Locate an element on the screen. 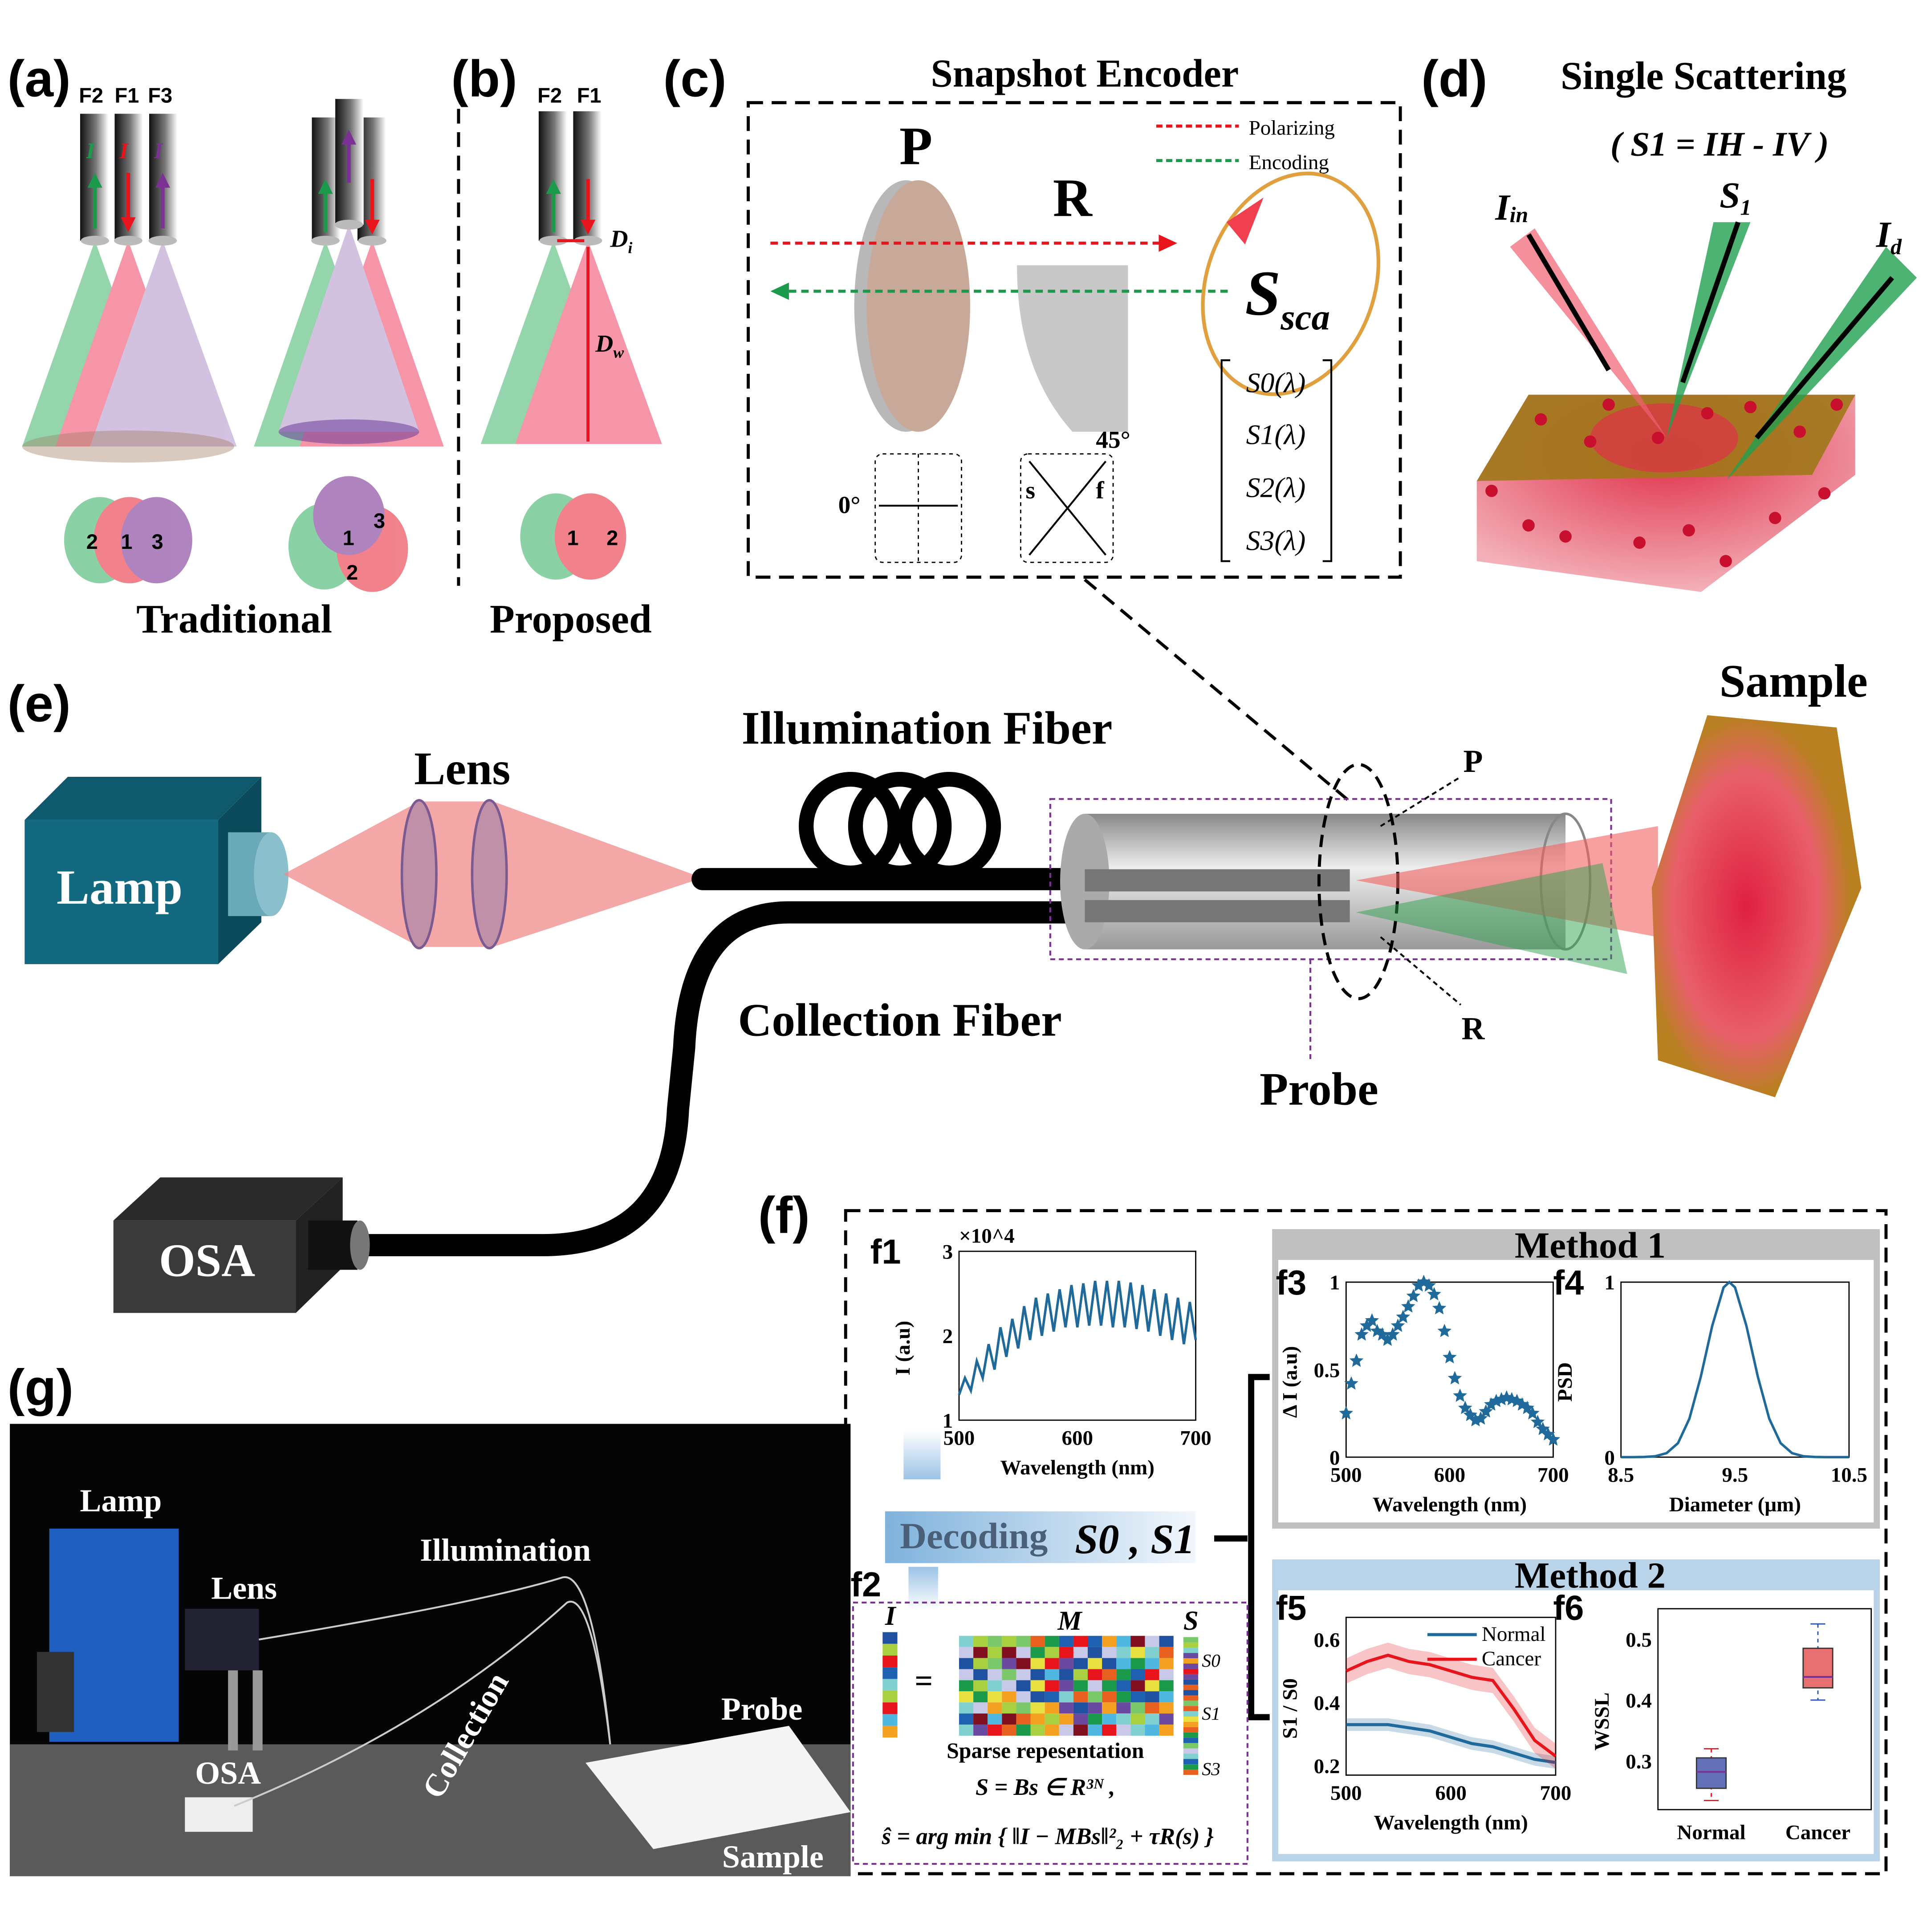 This screenshot has height=1932, width=1923. lamp-box is located at coordinates (121, 892).